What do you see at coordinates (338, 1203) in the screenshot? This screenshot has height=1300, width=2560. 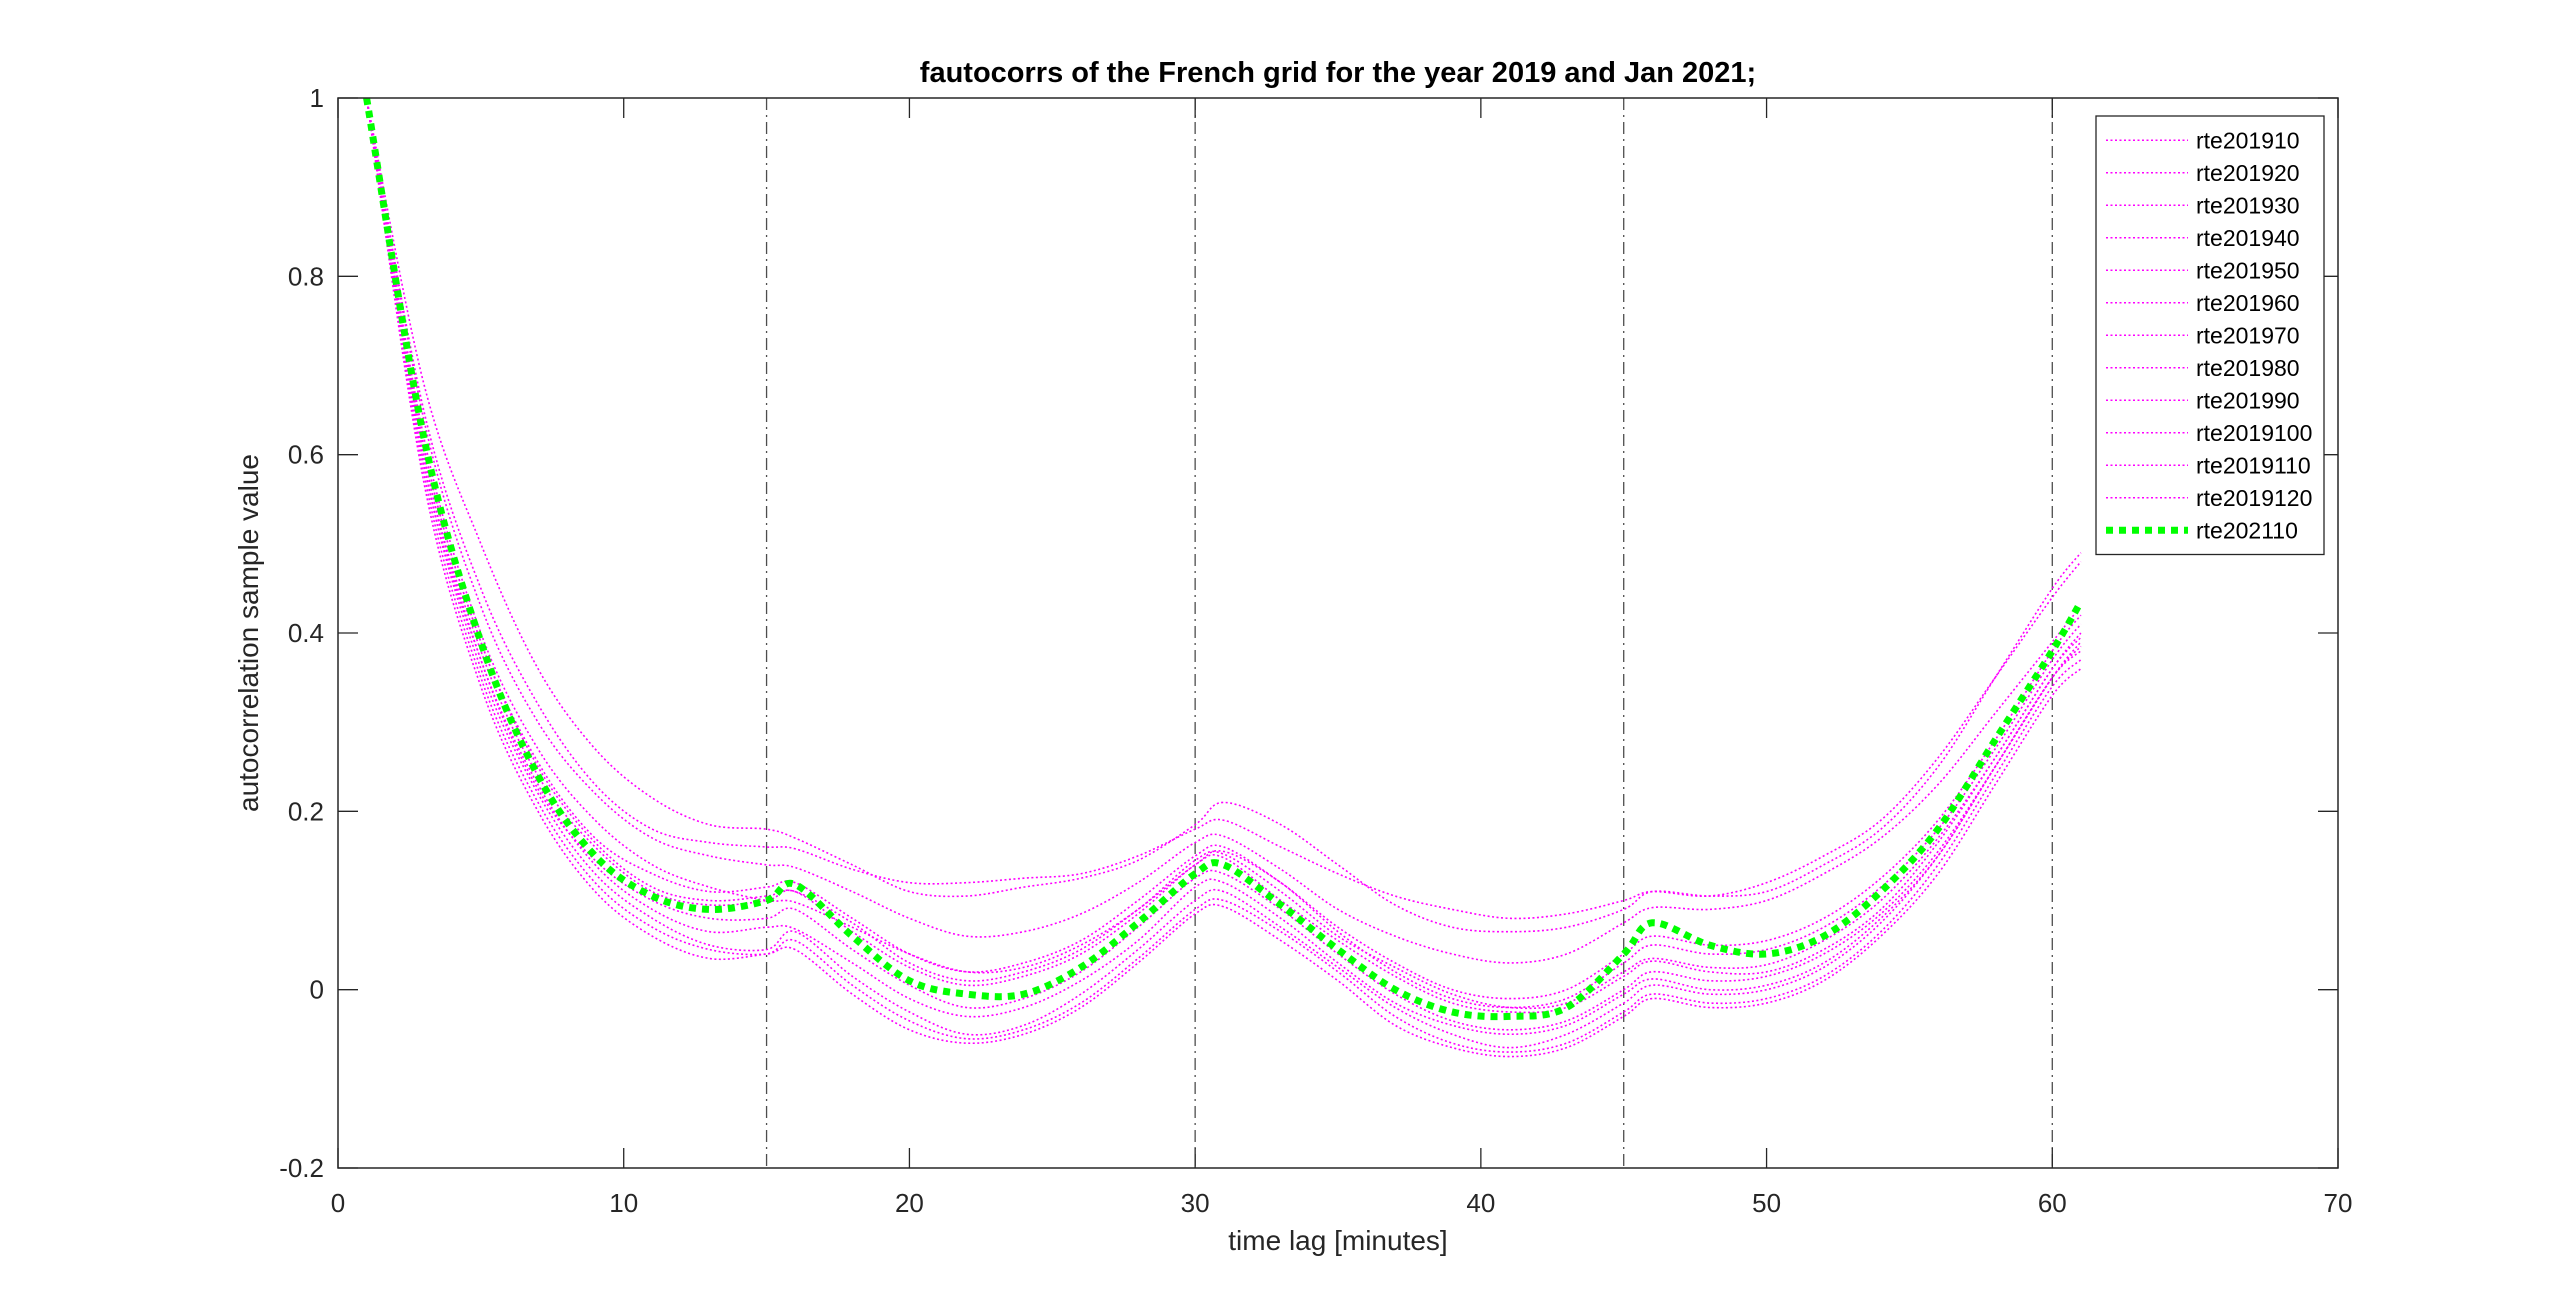 I see `x-tick-label: 0` at bounding box center [338, 1203].